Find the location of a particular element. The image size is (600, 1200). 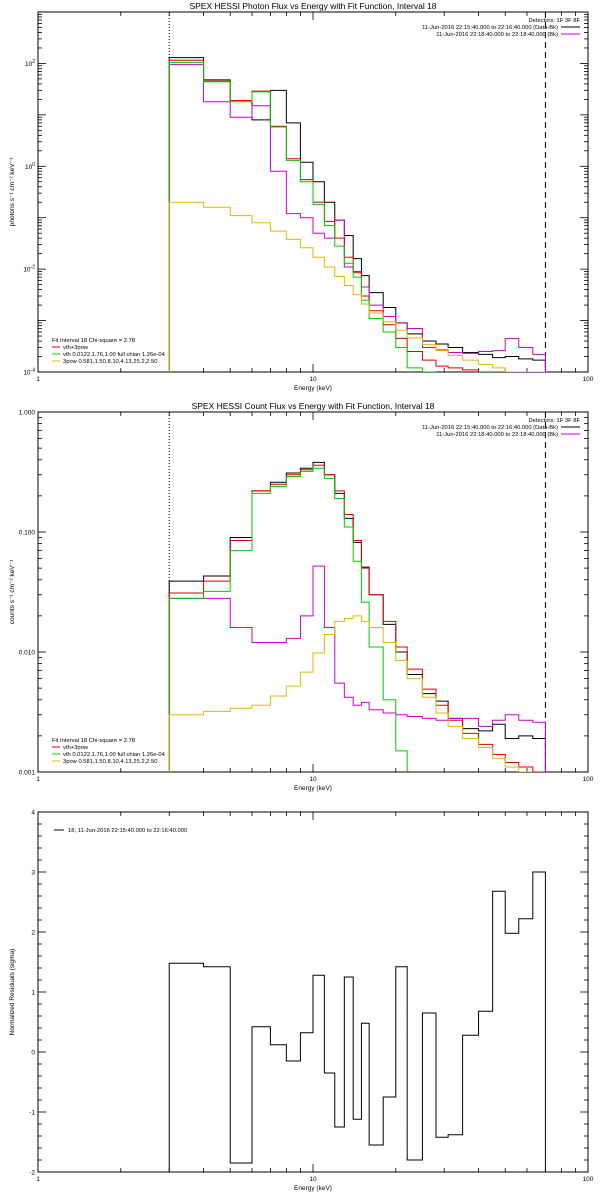

y-tick-base: 4 is located at coordinates (33, 813).